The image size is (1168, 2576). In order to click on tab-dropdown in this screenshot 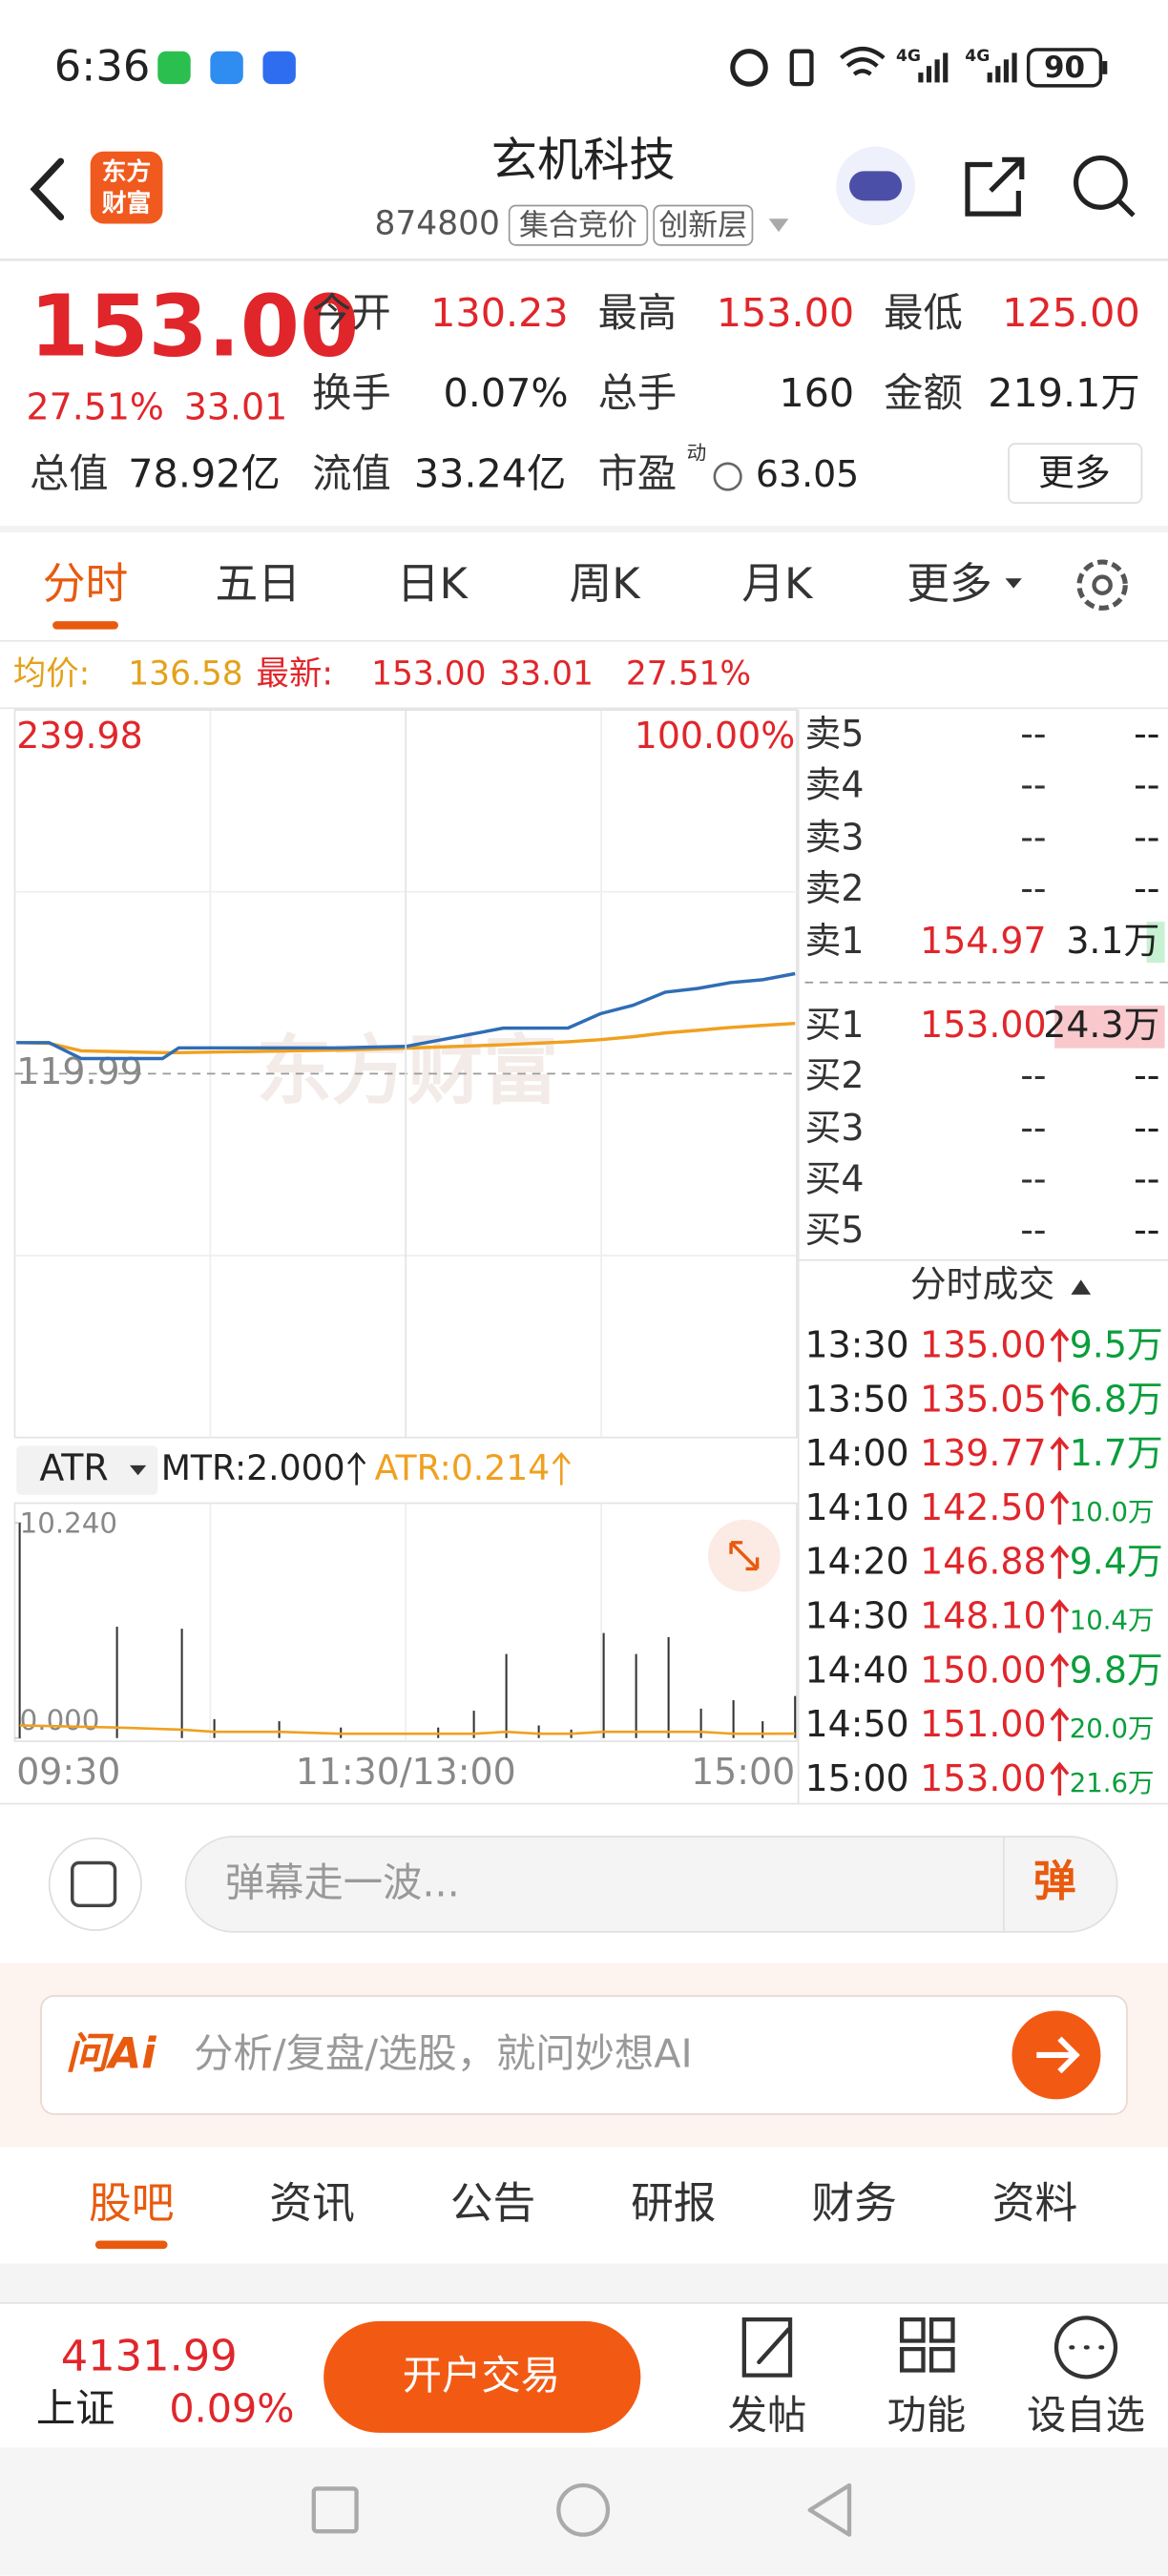, I will do `click(1014, 583)`.